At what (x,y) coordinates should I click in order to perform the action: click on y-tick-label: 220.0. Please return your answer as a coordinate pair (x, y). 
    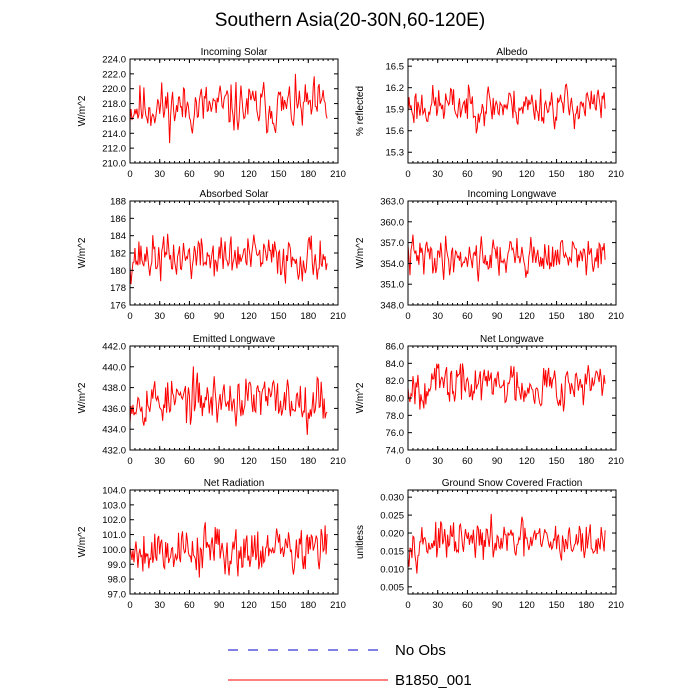
    Looking at the image, I should click on (114, 89).